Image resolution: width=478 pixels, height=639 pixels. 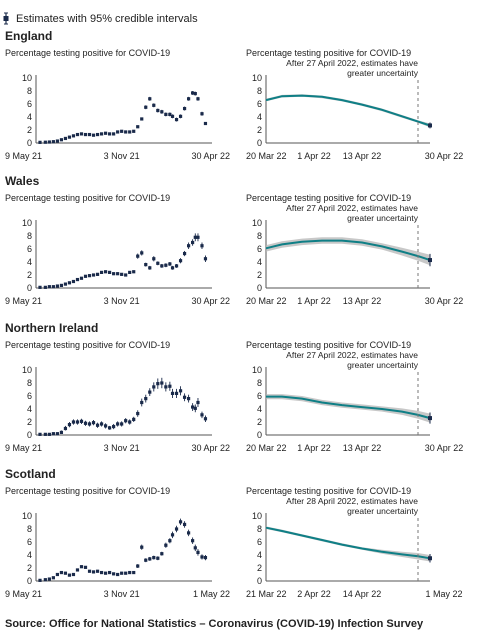 I want to click on right-chart-y-tick-label: 0, so click(x=259, y=581).